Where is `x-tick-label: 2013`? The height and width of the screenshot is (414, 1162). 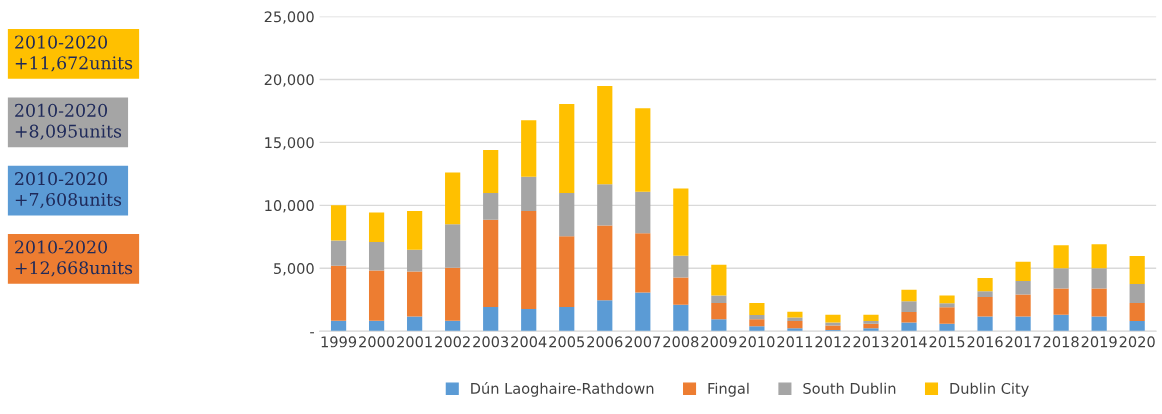 x-tick-label: 2013 is located at coordinates (871, 342).